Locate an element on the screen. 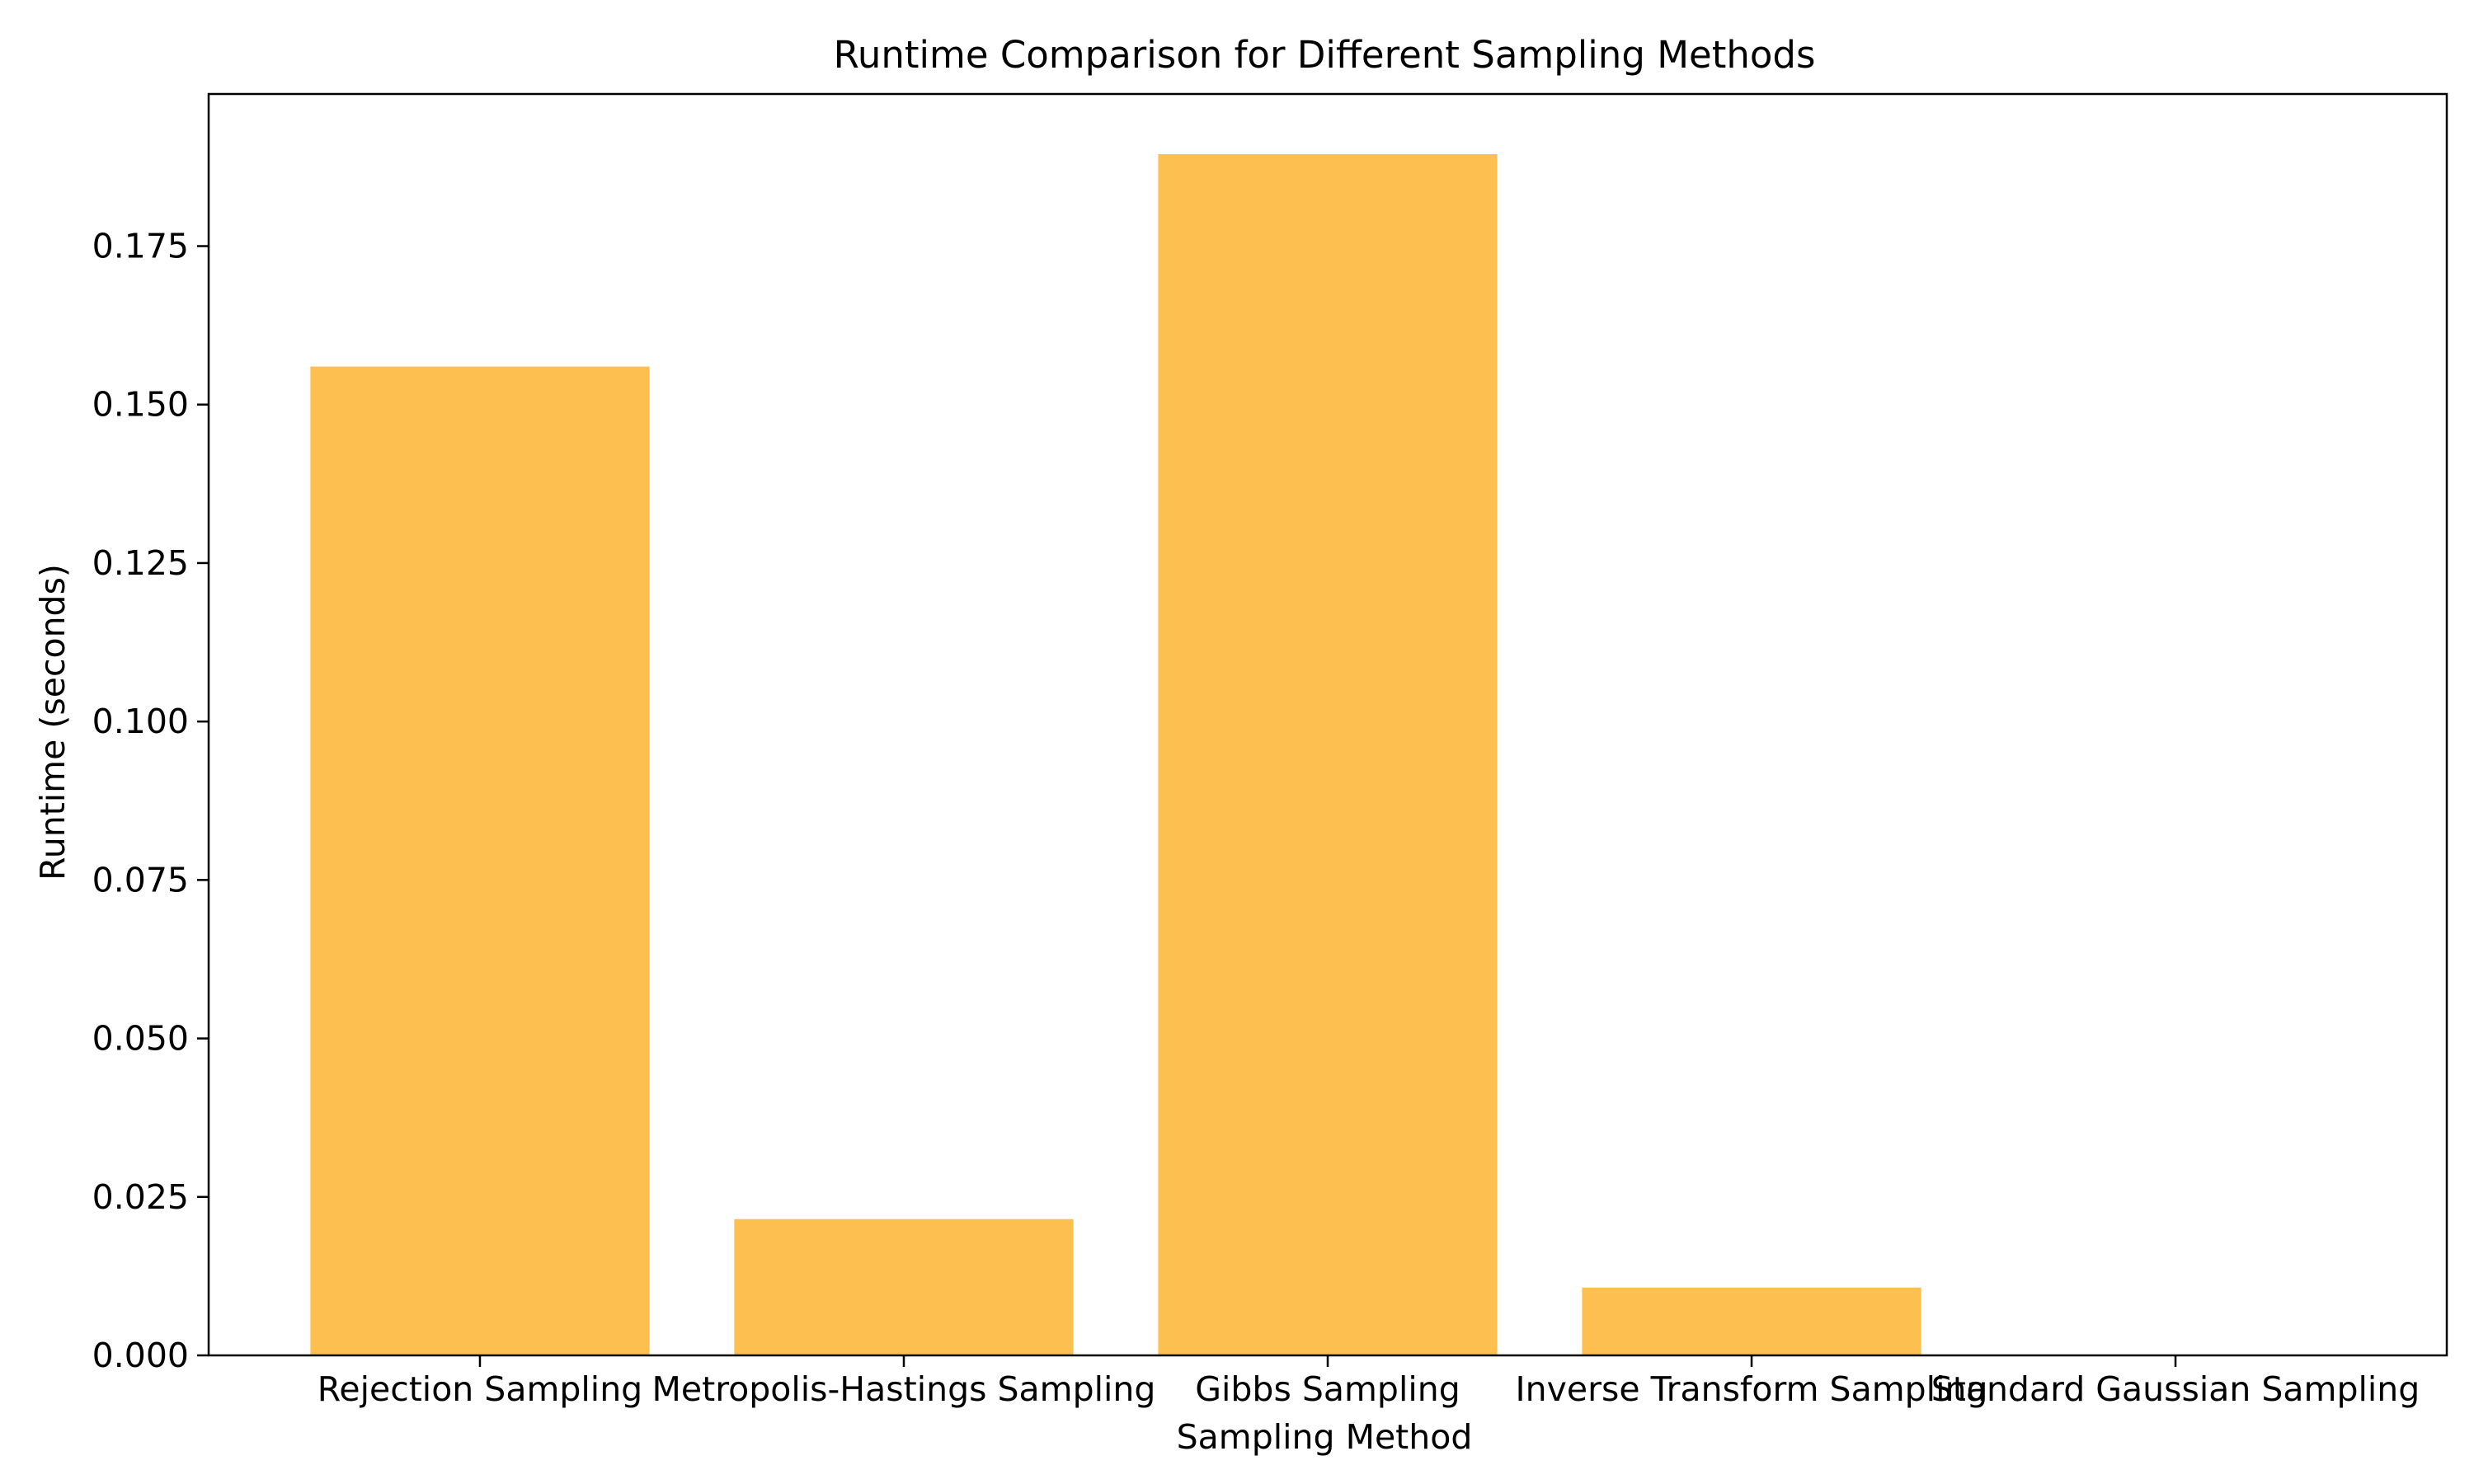 The image size is (2474, 1484). y-tick-label: 0.000 is located at coordinates (140, 1355).